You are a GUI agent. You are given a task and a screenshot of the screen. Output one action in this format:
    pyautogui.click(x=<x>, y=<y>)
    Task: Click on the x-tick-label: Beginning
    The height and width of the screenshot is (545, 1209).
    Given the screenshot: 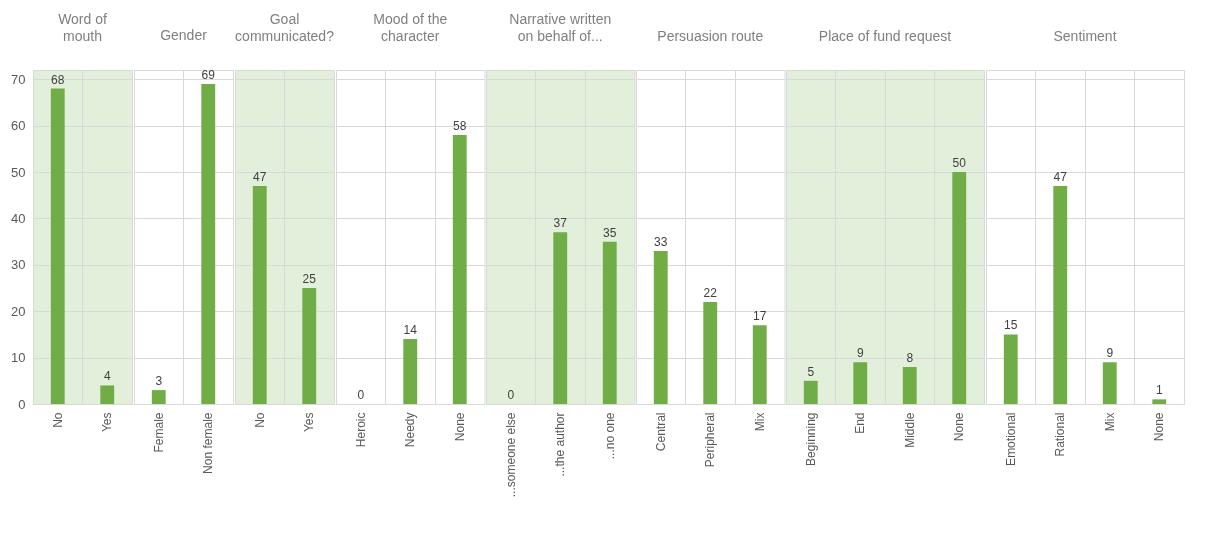 What is the action you would take?
    pyautogui.click(x=810, y=439)
    